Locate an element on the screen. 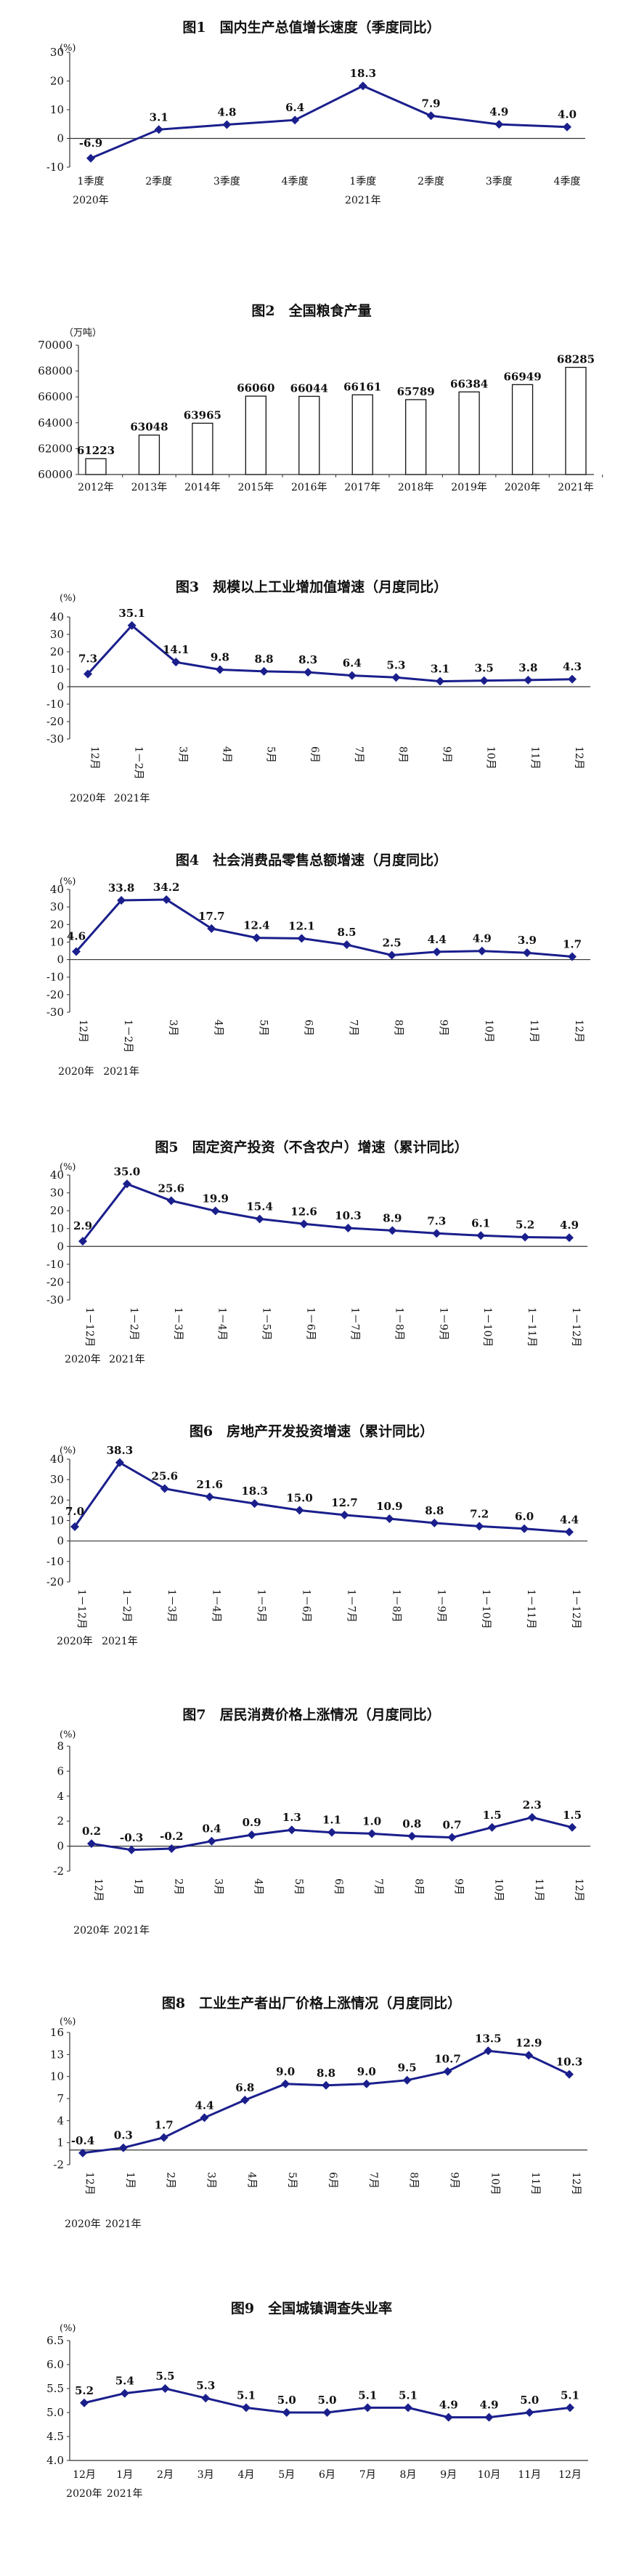  x-tick-label: 4月 is located at coordinates (251, 2181).